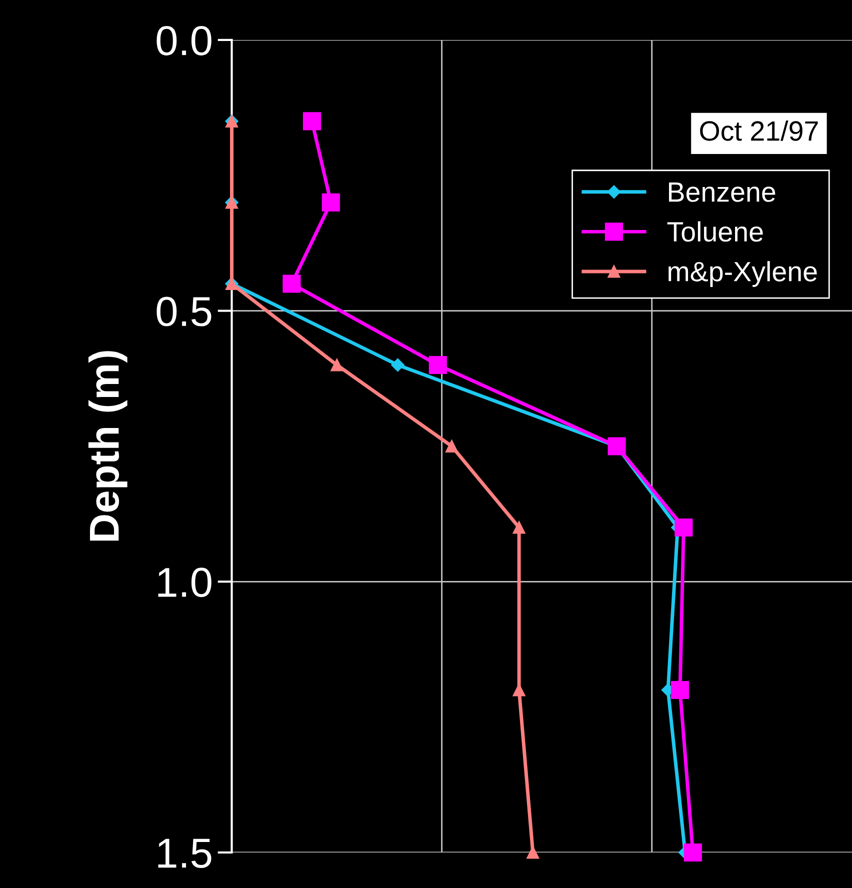 This screenshot has height=888, width=852. What do you see at coordinates (722, 192) in the screenshot?
I see `legend-label: Benzene` at bounding box center [722, 192].